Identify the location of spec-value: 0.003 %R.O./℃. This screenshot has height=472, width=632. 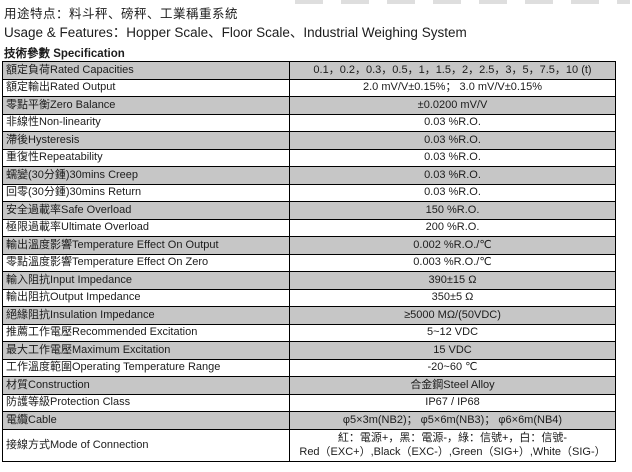
(452, 262).